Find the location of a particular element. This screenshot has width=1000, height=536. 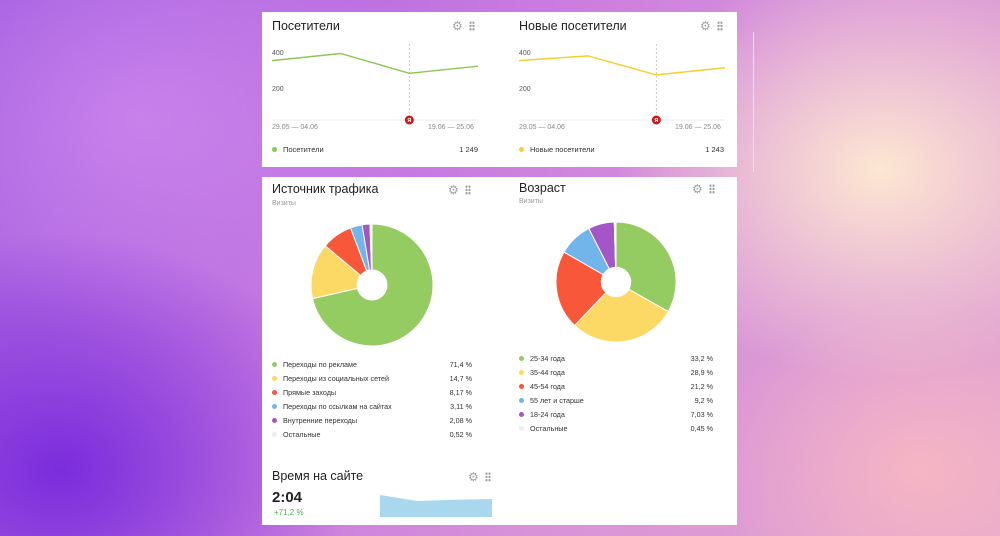

new-visitors-y-tick-400: 400 is located at coordinates (525, 53).